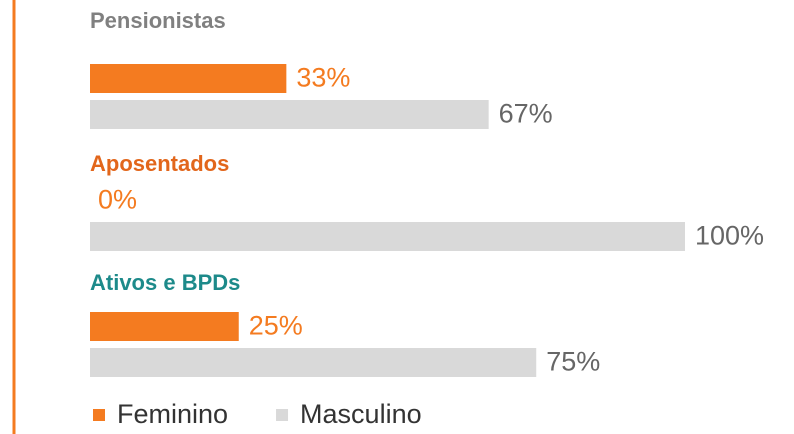  What do you see at coordinates (573, 362) in the screenshot?
I see `value-label: 75%` at bounding box center [573, 362].